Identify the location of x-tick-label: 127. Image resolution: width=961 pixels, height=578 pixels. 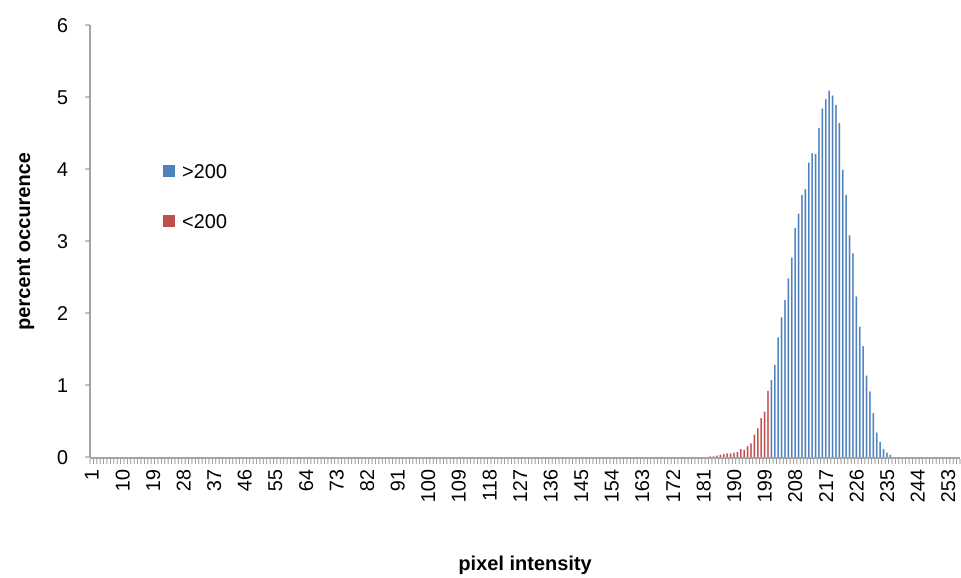
(521, 485).